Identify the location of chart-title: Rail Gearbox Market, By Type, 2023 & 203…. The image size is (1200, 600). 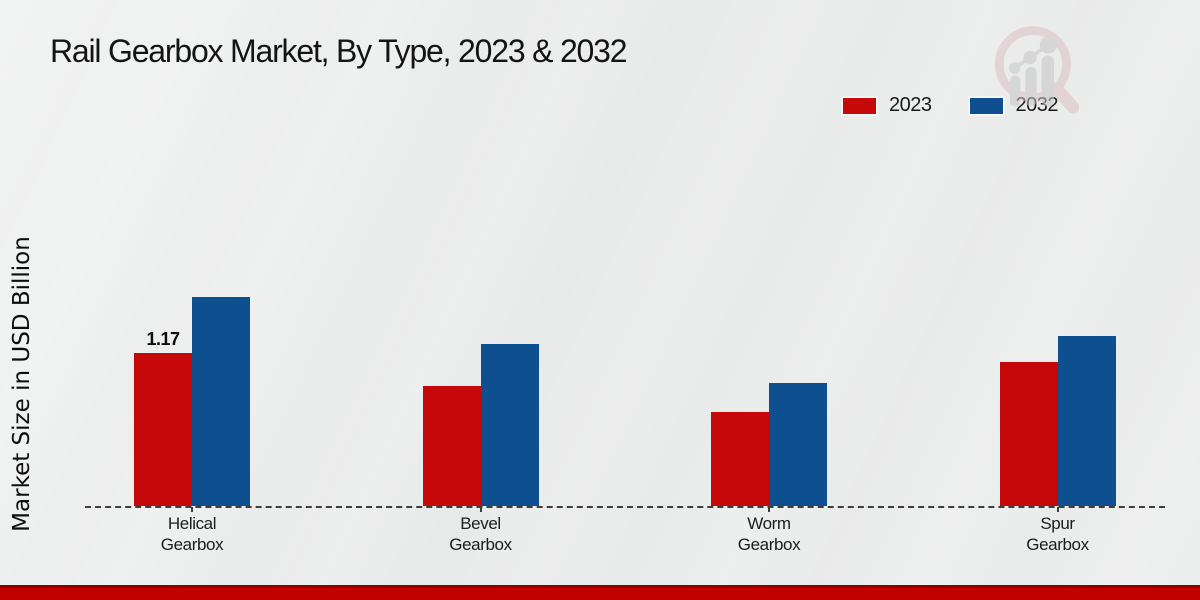
(339, 51).